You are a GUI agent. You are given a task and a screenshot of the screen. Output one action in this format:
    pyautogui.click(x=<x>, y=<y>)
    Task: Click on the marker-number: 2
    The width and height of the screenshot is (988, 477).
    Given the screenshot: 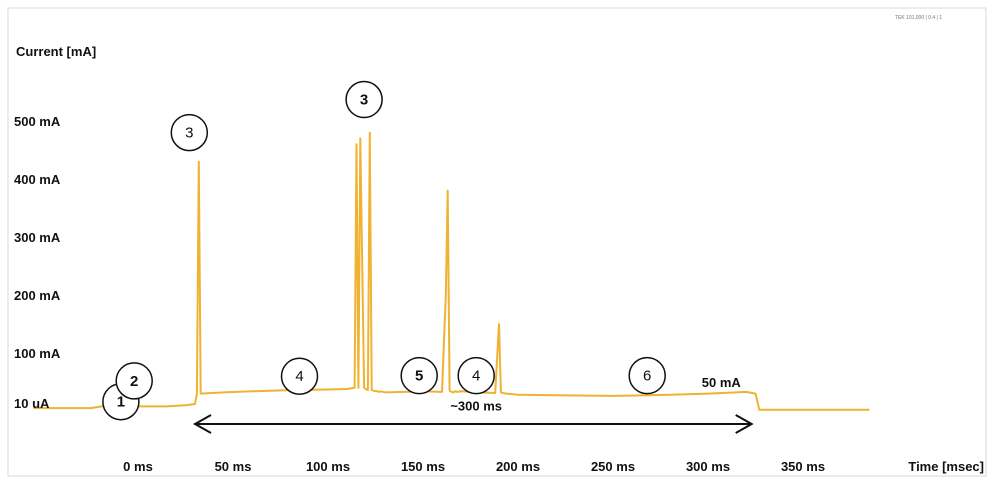 What is the action you would take?
    pyautogui.click(x=134, y=381)
    